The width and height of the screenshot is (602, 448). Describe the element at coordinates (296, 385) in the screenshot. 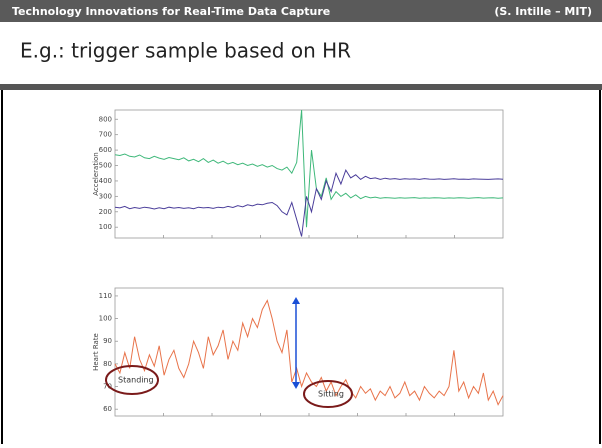

I see `arrow-head-bottom` at that location.